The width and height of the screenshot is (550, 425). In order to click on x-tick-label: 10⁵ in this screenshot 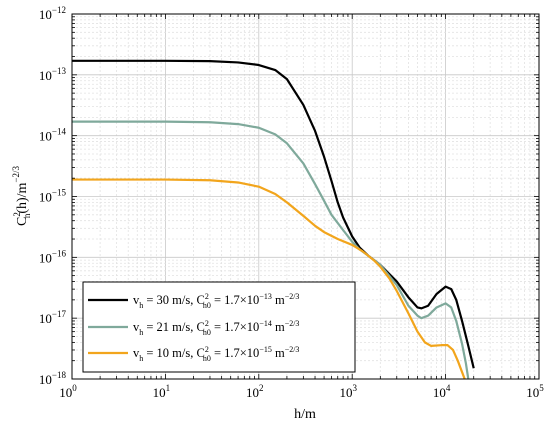, I will do `click(535, 391)`.